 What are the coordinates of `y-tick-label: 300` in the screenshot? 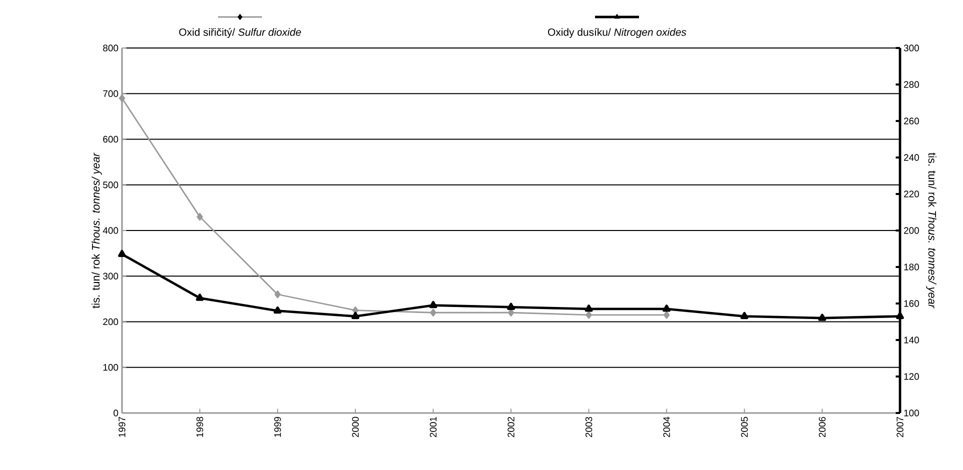 It's located at (110, 276).